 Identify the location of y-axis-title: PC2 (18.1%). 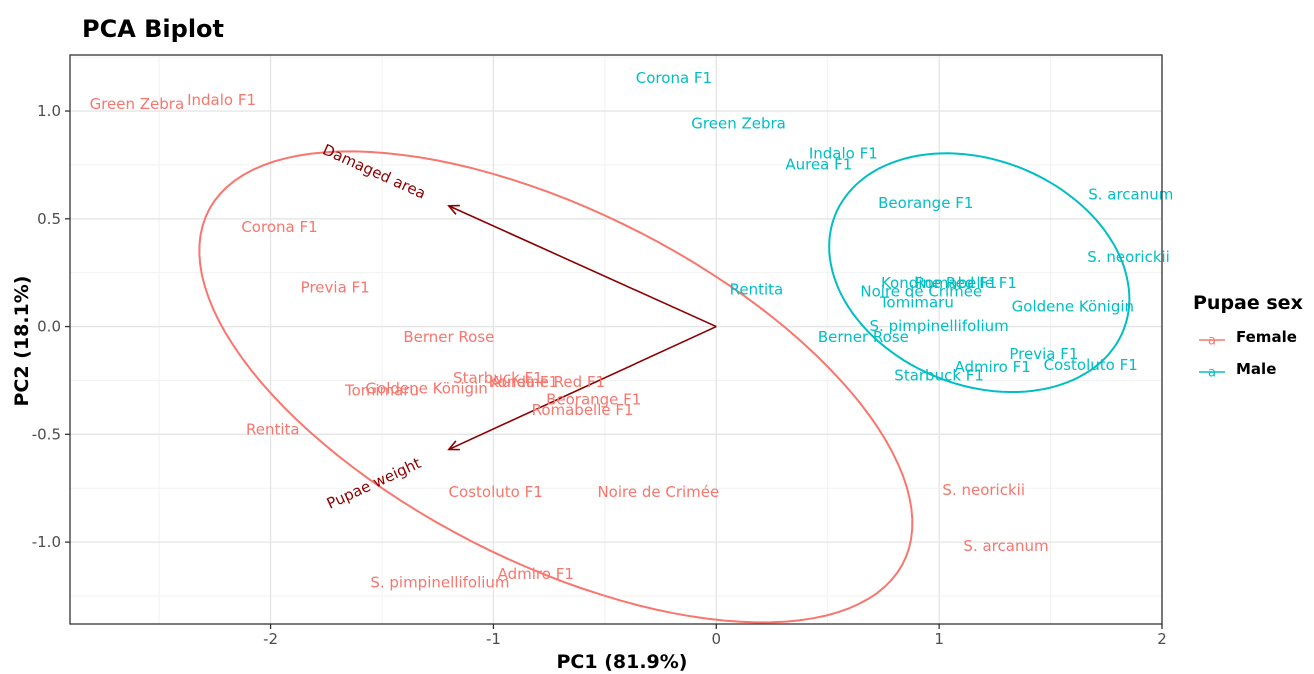
(22, 341).